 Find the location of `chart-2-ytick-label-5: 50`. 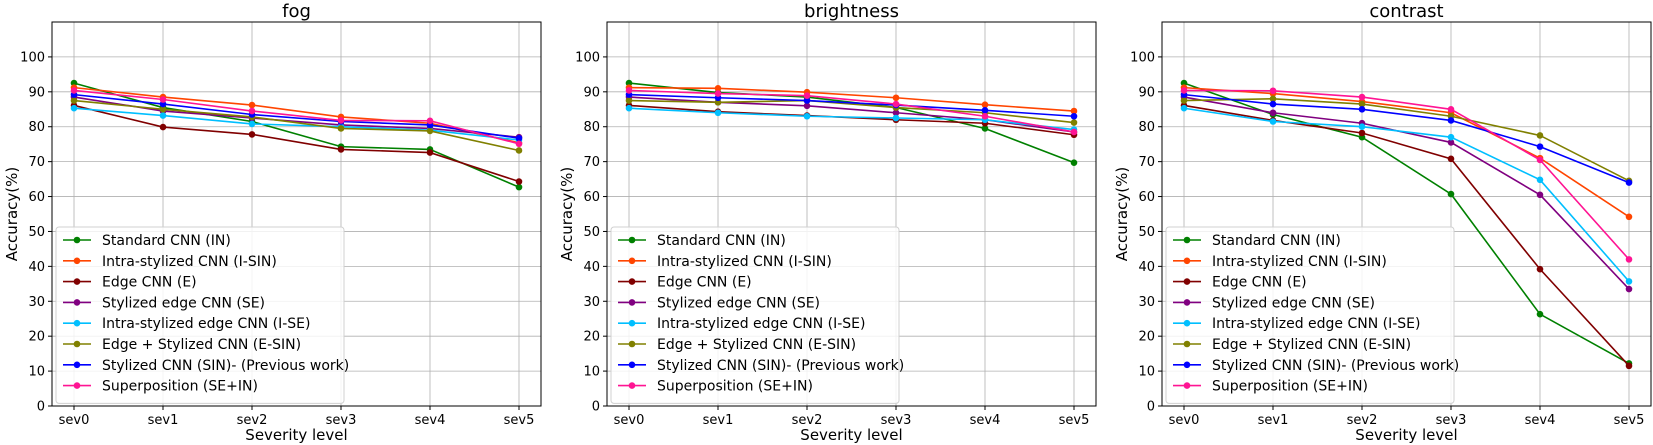

chart-2-ytick-label-5: 50 is located at coordinates (1146, 232).